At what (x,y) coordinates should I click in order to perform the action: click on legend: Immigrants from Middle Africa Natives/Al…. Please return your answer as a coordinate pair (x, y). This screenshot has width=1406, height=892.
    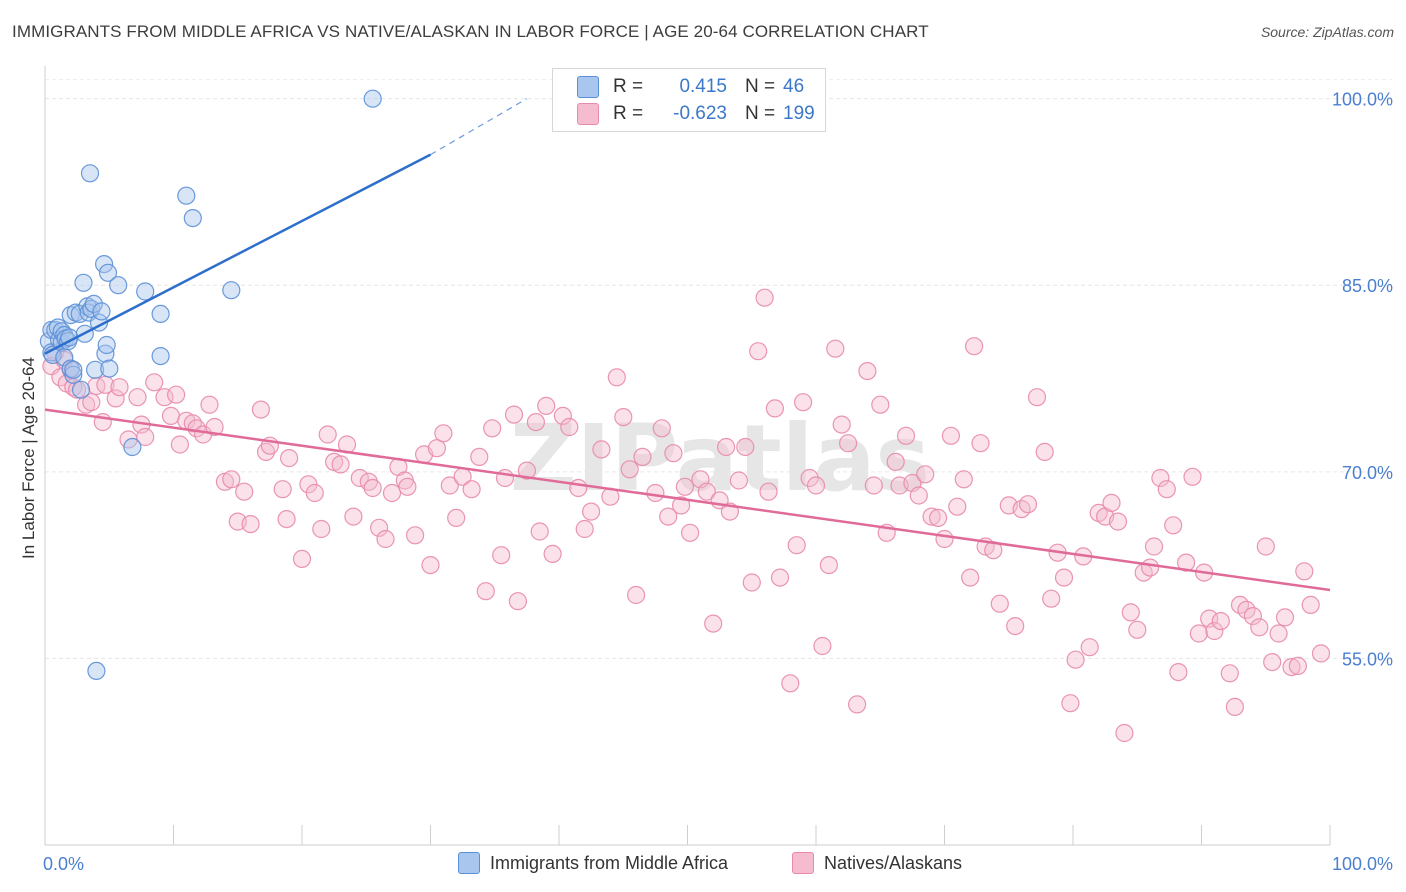
    Looking at the image, I should click on (703, 865).